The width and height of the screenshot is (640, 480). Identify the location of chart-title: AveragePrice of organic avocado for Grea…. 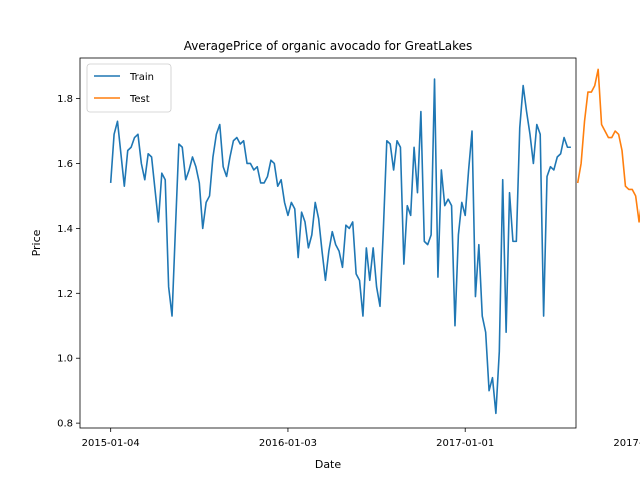
(328, 46).